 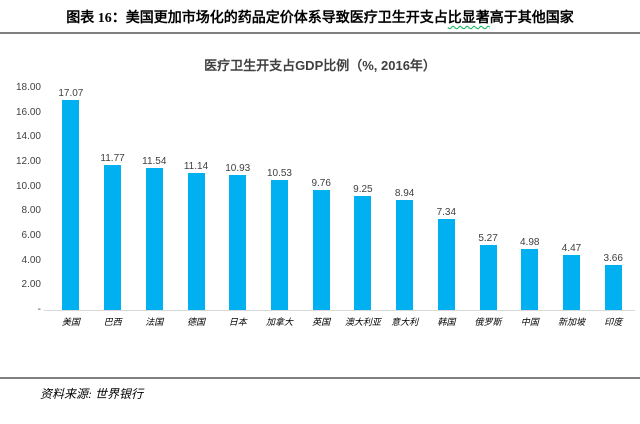 What do you see at coordinates (321, 322) in the screenshot?
I see `x-category-label: 英国` at bounding box center [321, 322].